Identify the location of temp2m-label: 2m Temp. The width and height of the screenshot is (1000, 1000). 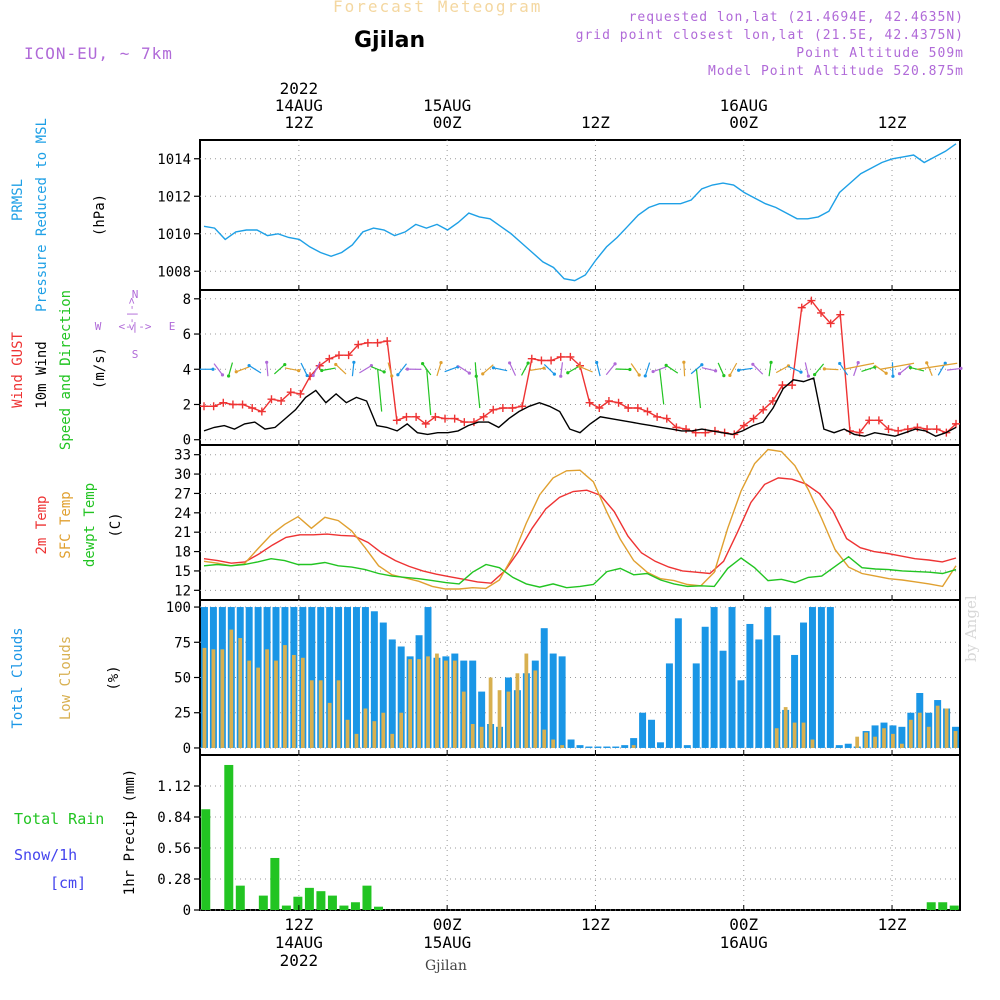
(42, 524).